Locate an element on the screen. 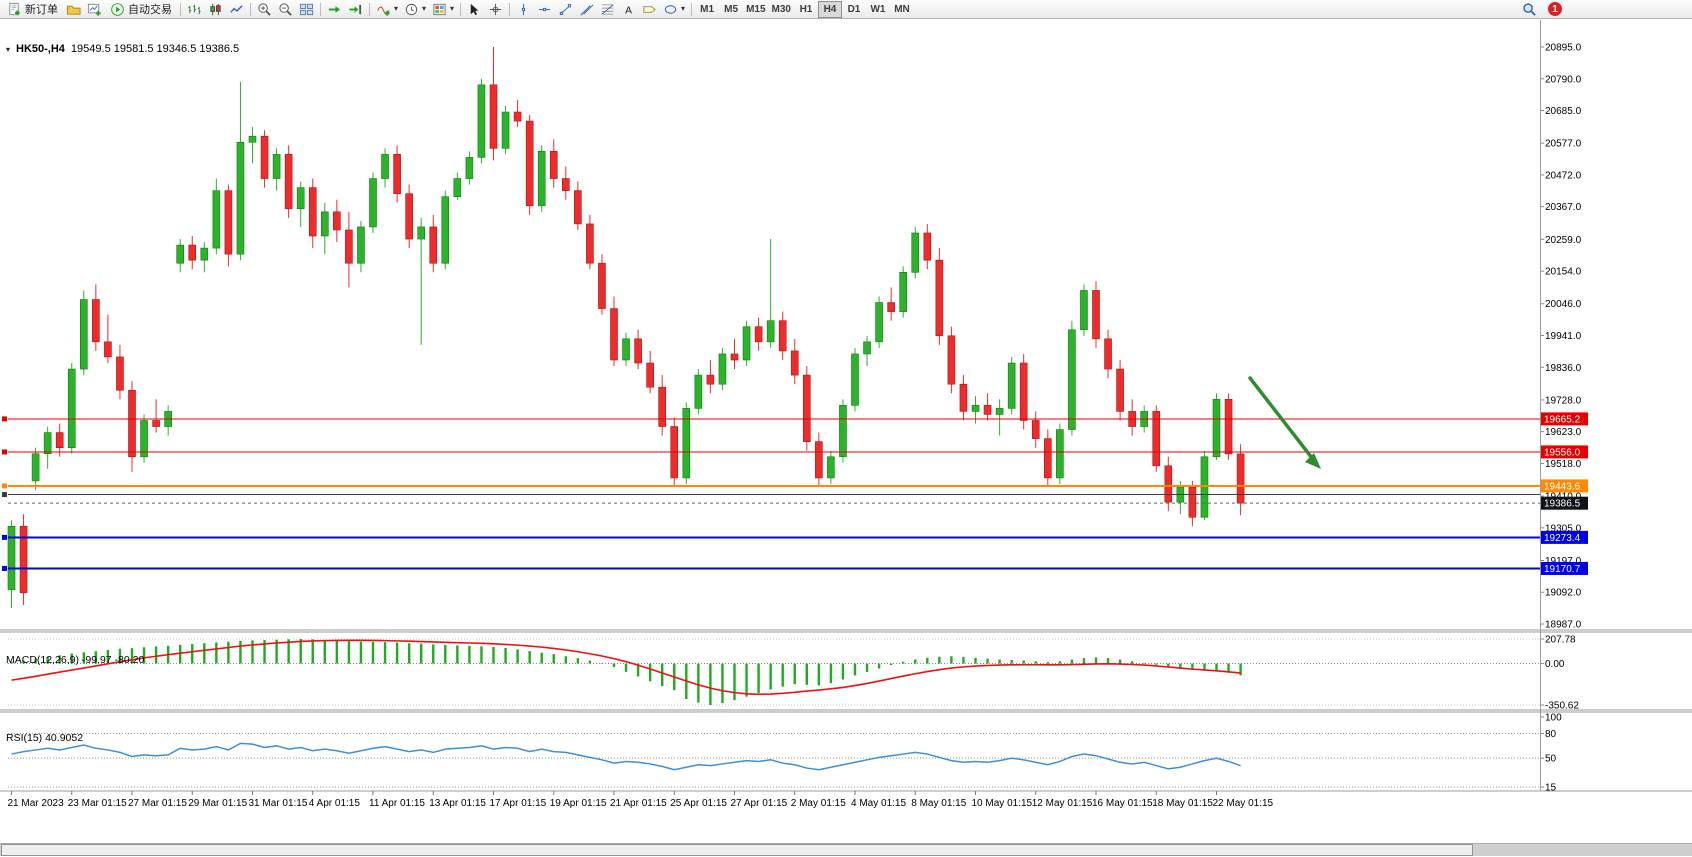 The image size is (1692, 857). text-label-button is located at coordinates (649, 9).